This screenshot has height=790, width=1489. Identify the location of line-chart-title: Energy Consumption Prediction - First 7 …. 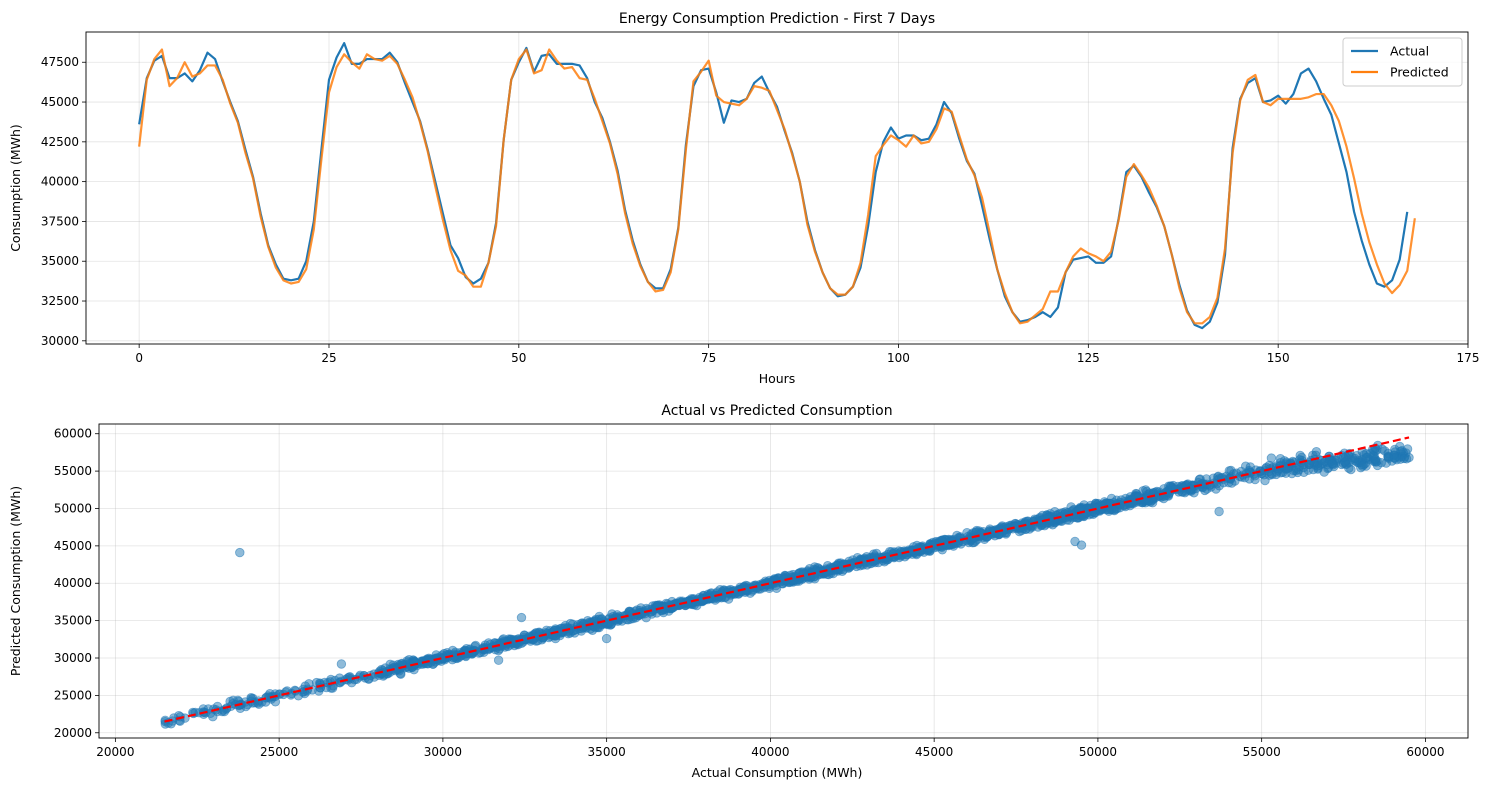
(777, 19).